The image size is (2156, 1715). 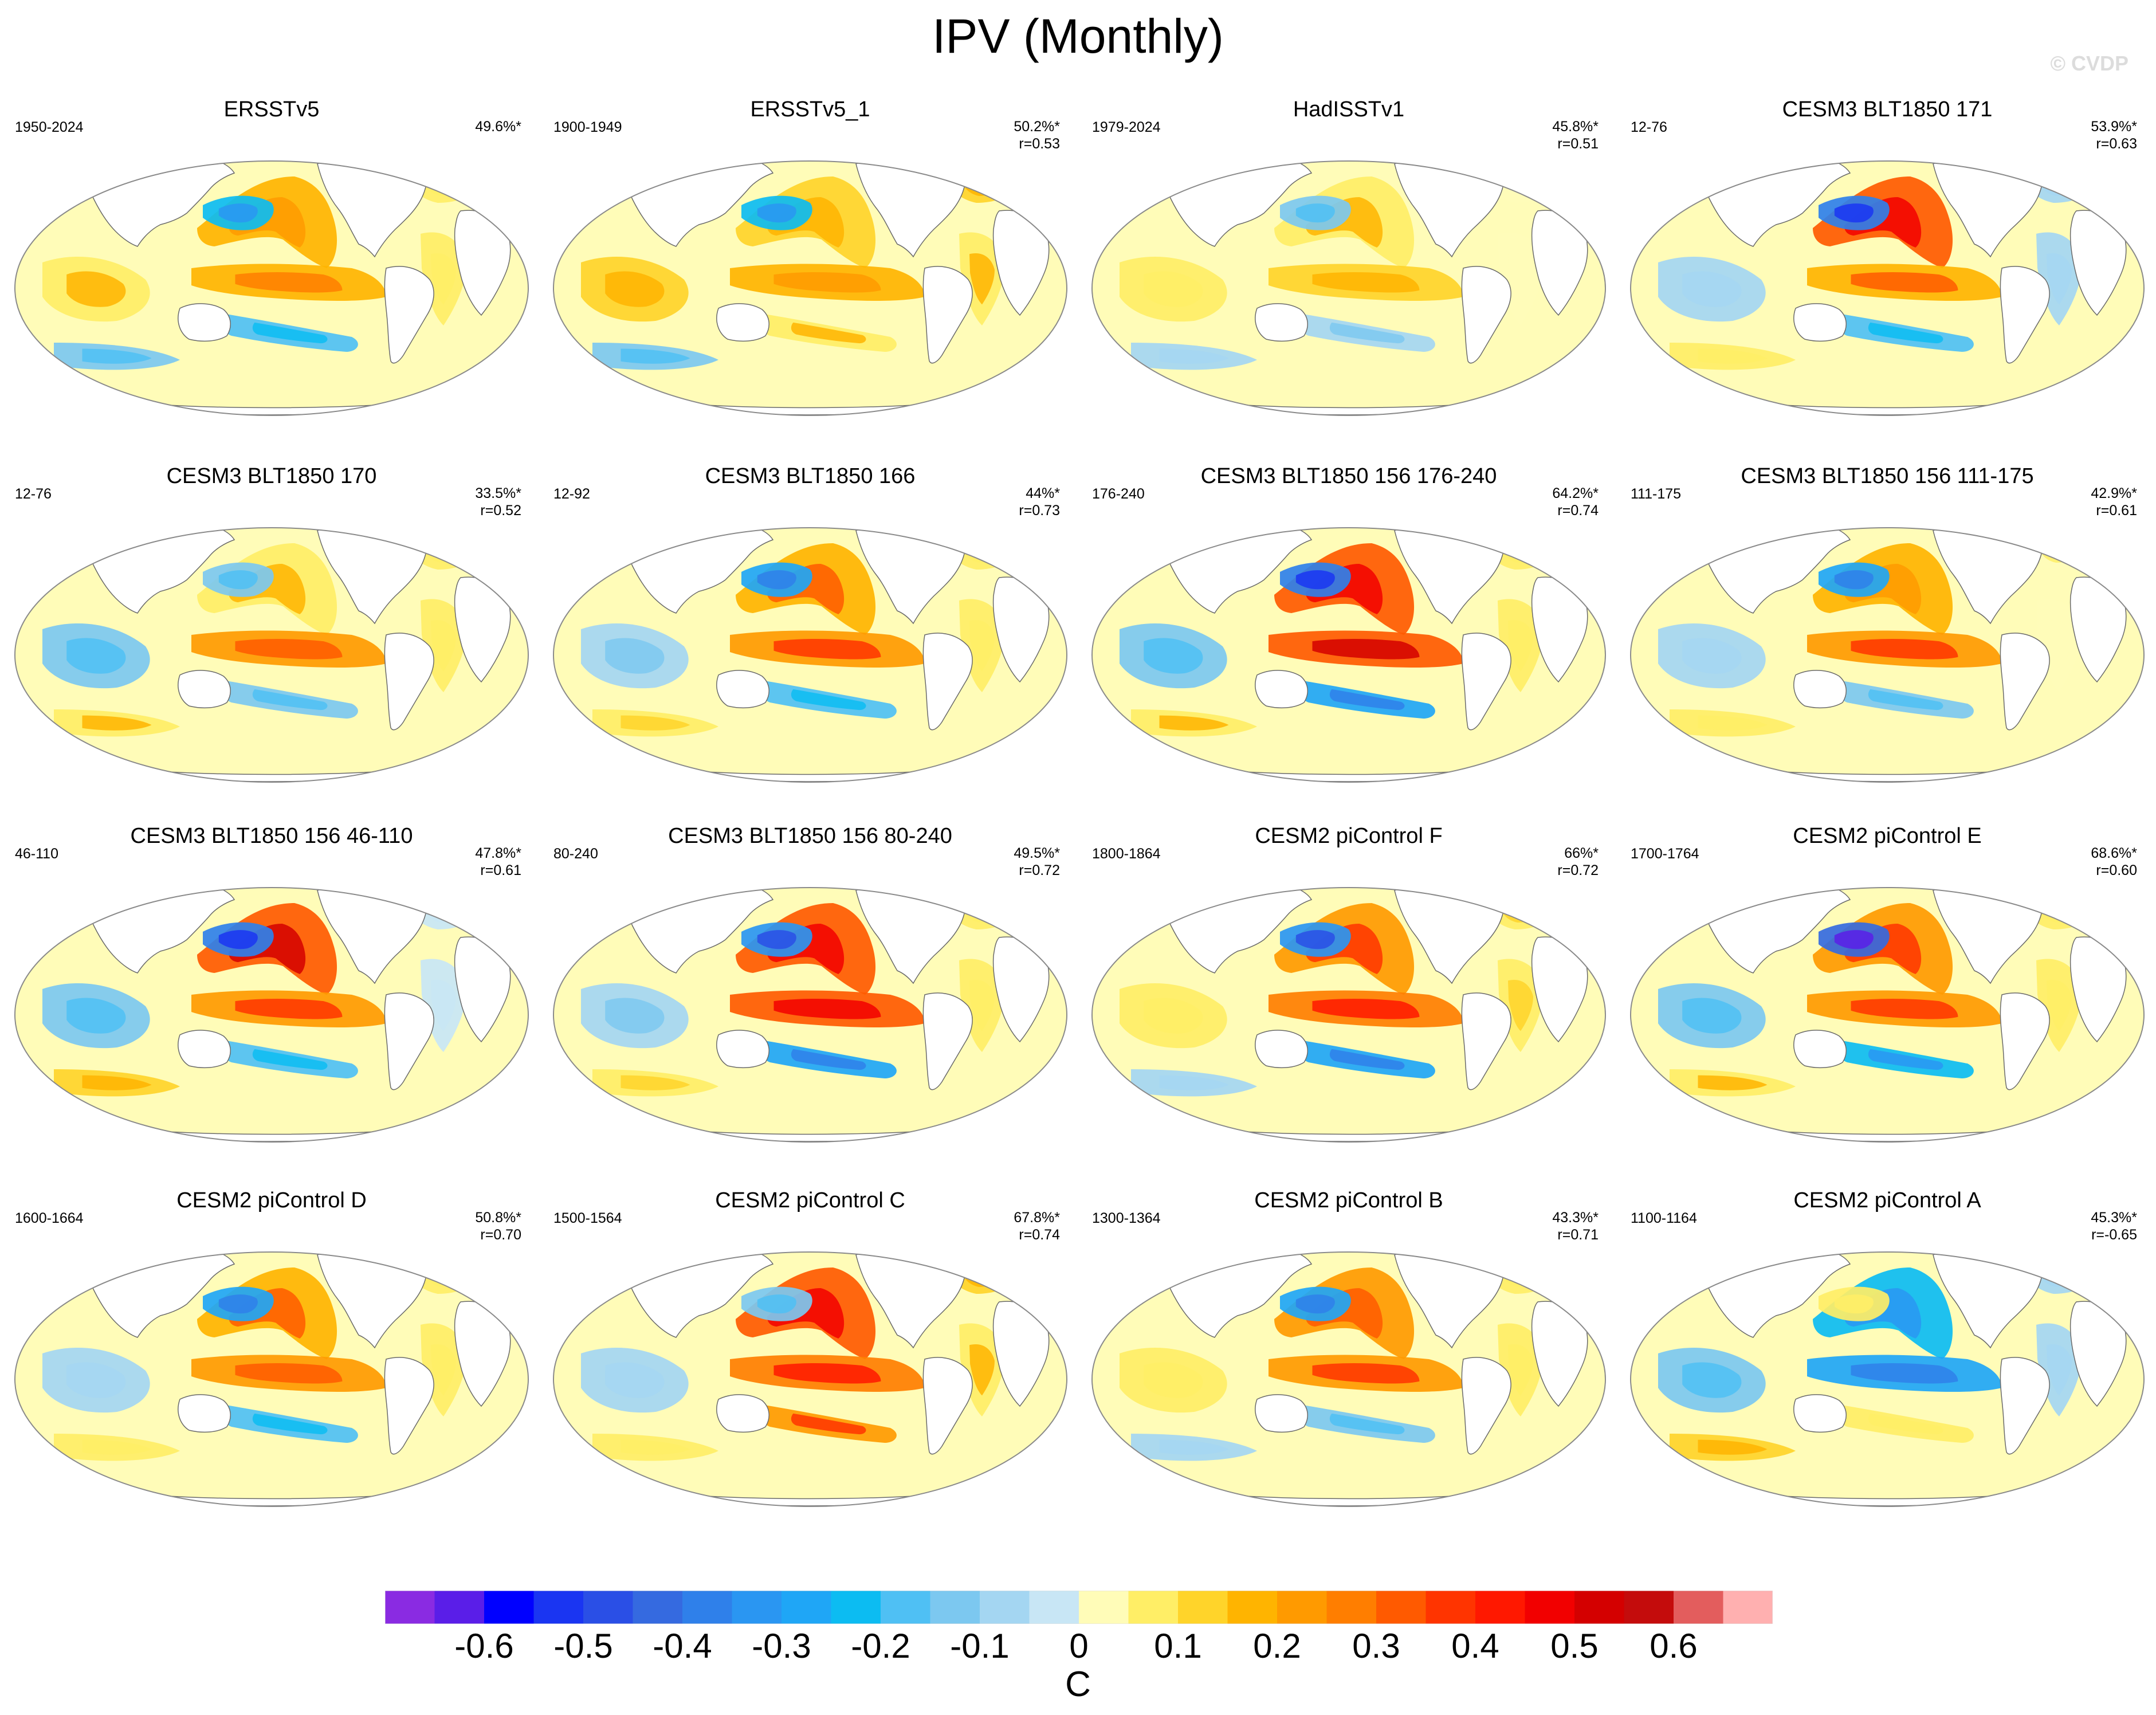 I want to click on anomaly-core-tropical-pacific-tongue, so click(x=289, y=282).